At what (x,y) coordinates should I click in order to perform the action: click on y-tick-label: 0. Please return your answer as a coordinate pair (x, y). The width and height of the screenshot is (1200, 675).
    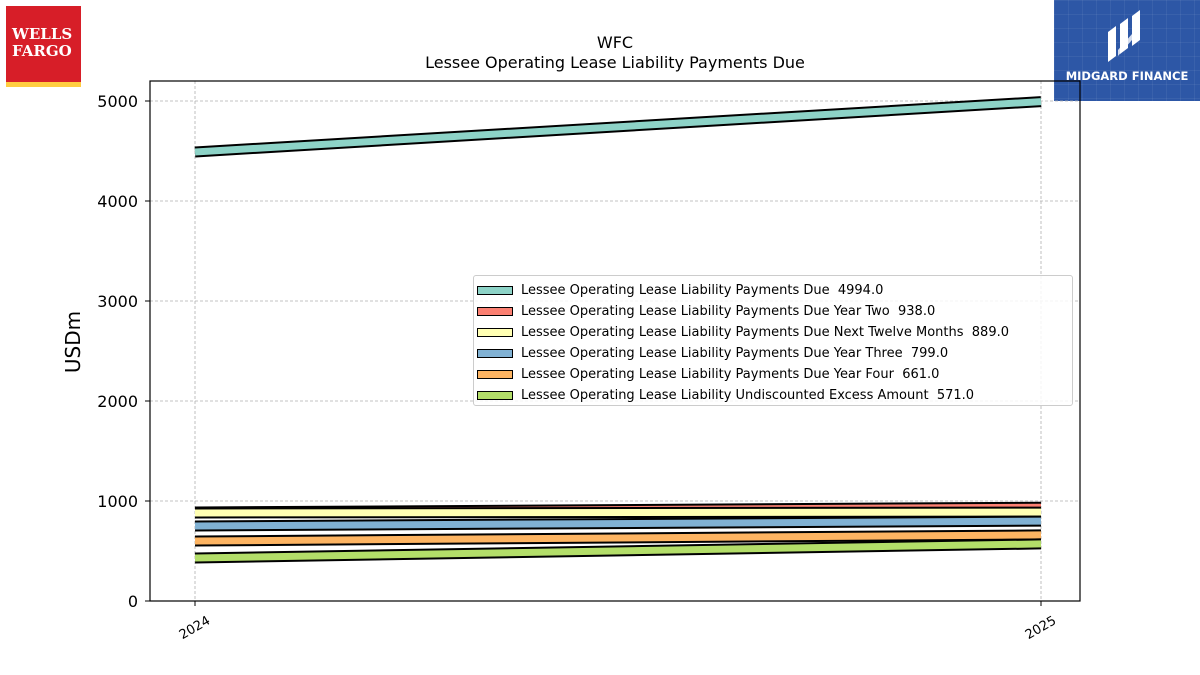
    Looking at the image, I should click on (133, 601).